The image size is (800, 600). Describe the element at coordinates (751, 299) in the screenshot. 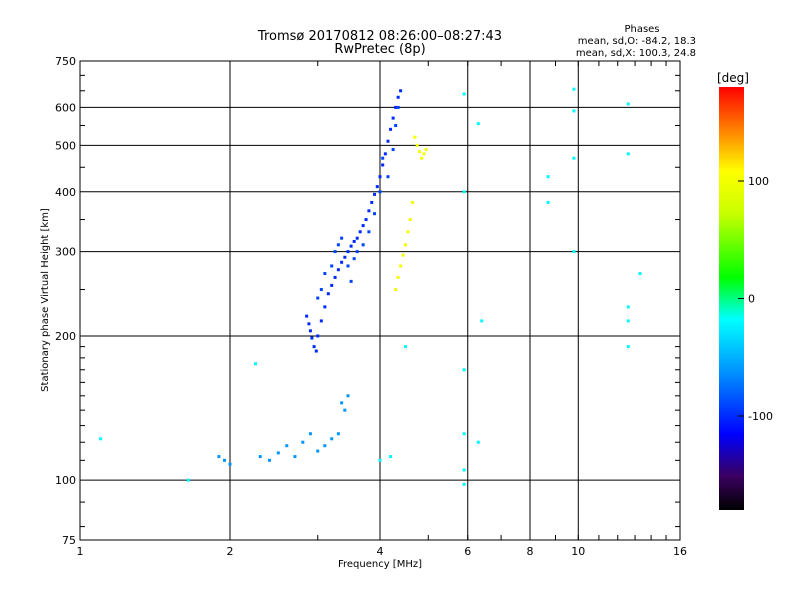

I see `colorbar-tick-label: 0` at that location.